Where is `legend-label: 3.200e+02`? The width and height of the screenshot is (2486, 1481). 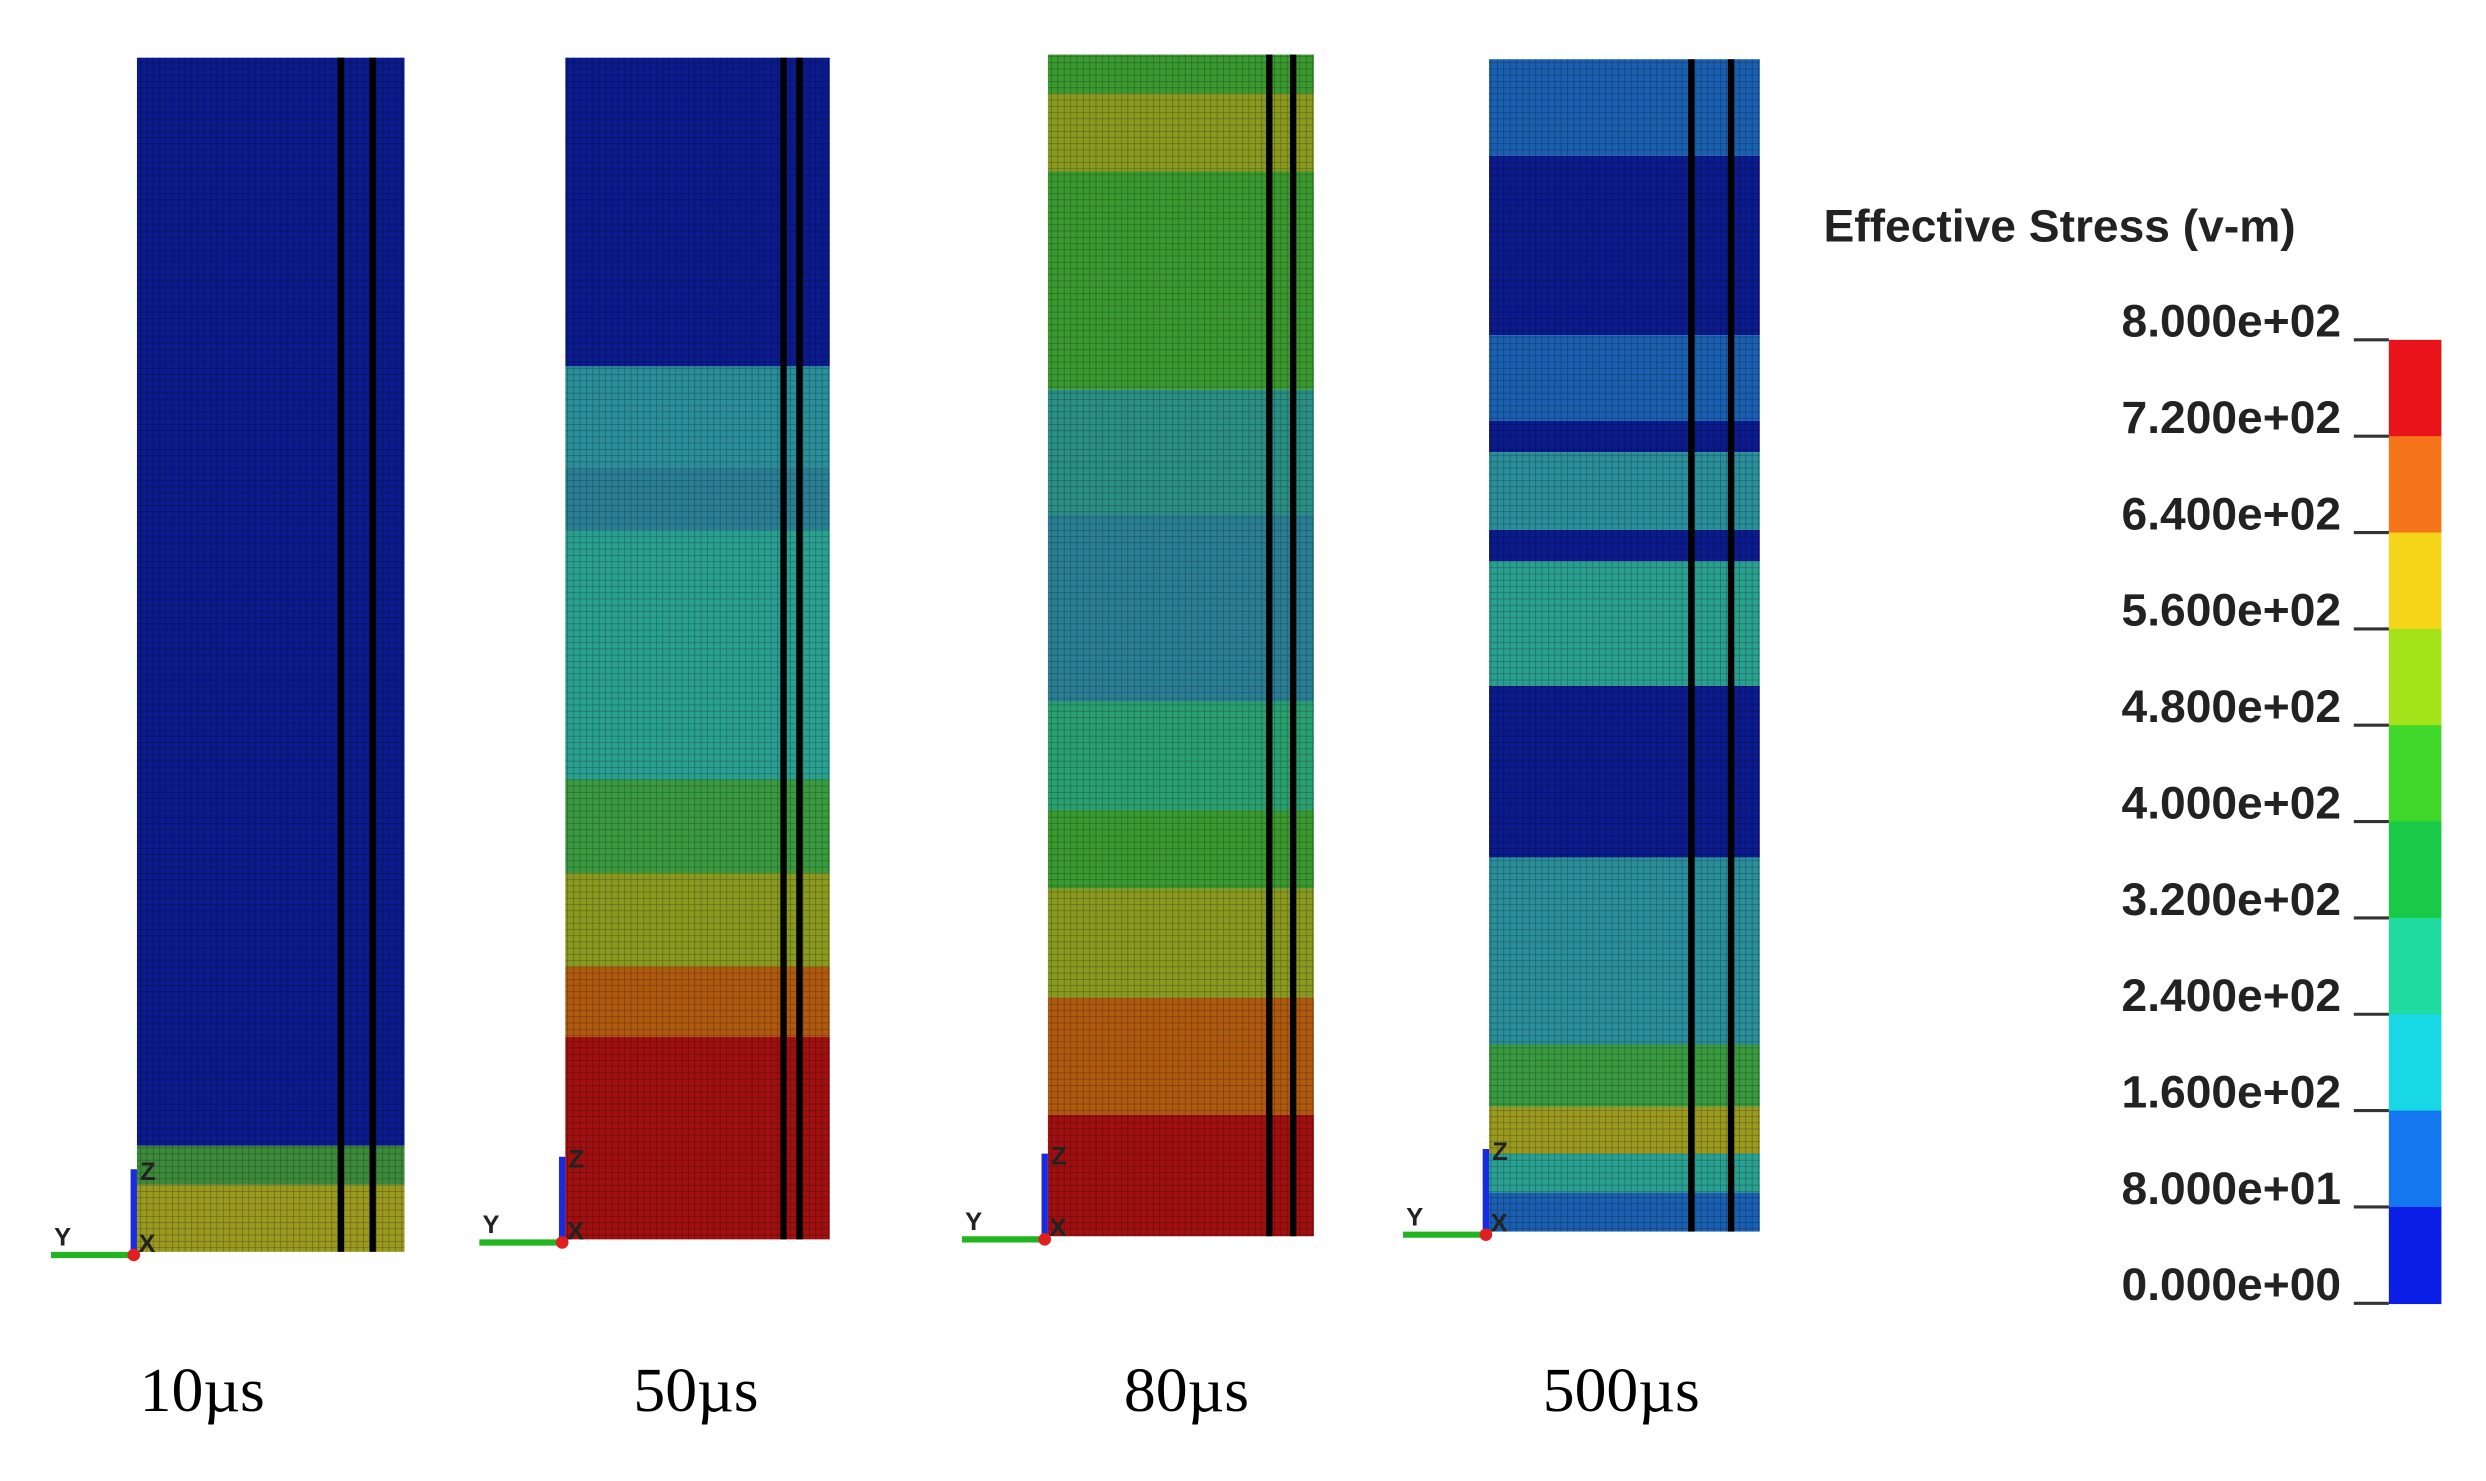
legend-label: 3.200e+02 is located at coordinates (2232, 899).